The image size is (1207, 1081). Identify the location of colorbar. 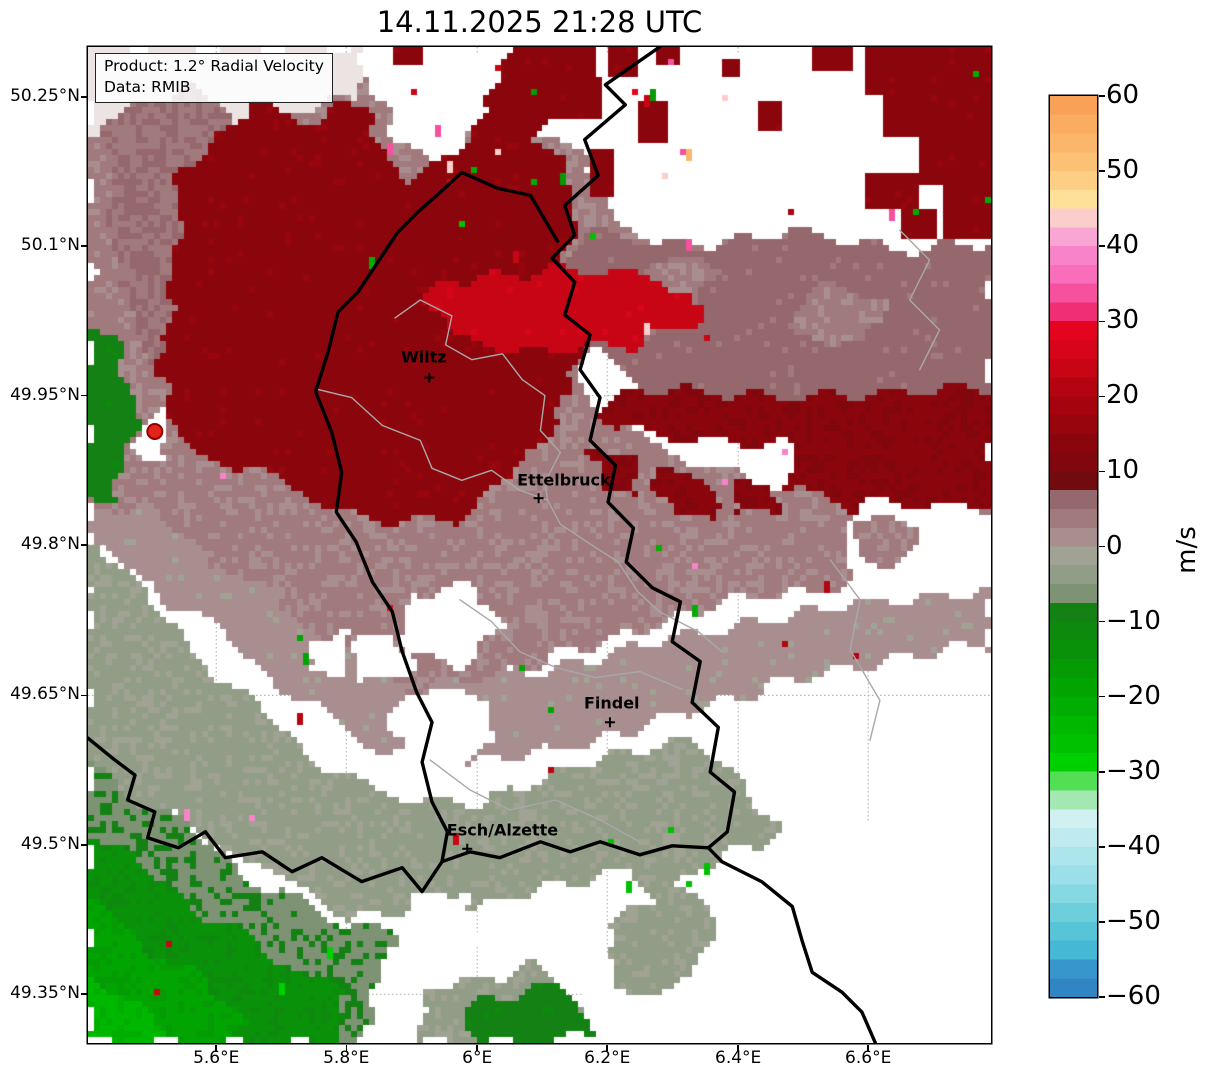
(1073, 546).